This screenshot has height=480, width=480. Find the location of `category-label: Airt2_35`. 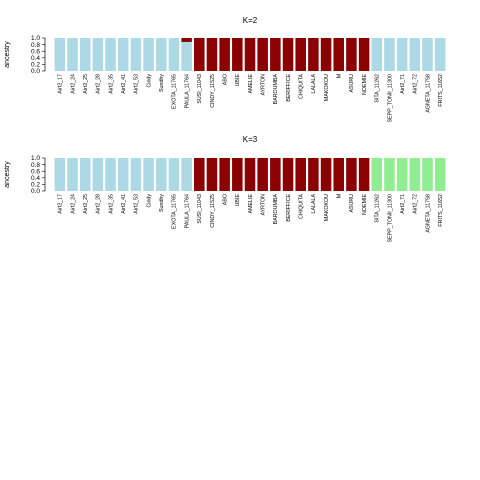

category-label: Airt2_35 is located at coordinates (111, 84).